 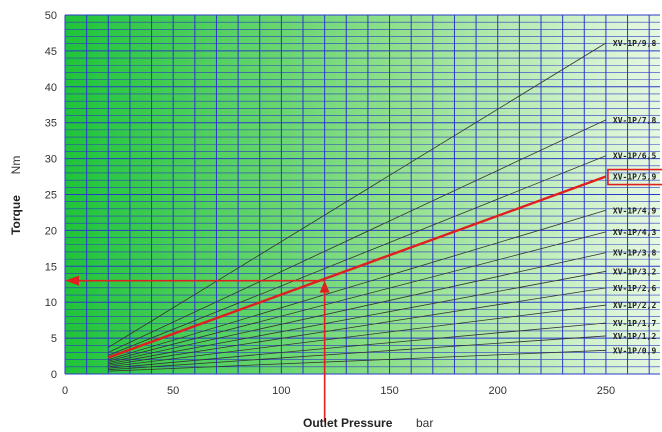 I want to click on y-tick-label: 15, so click(x=51, y=267).